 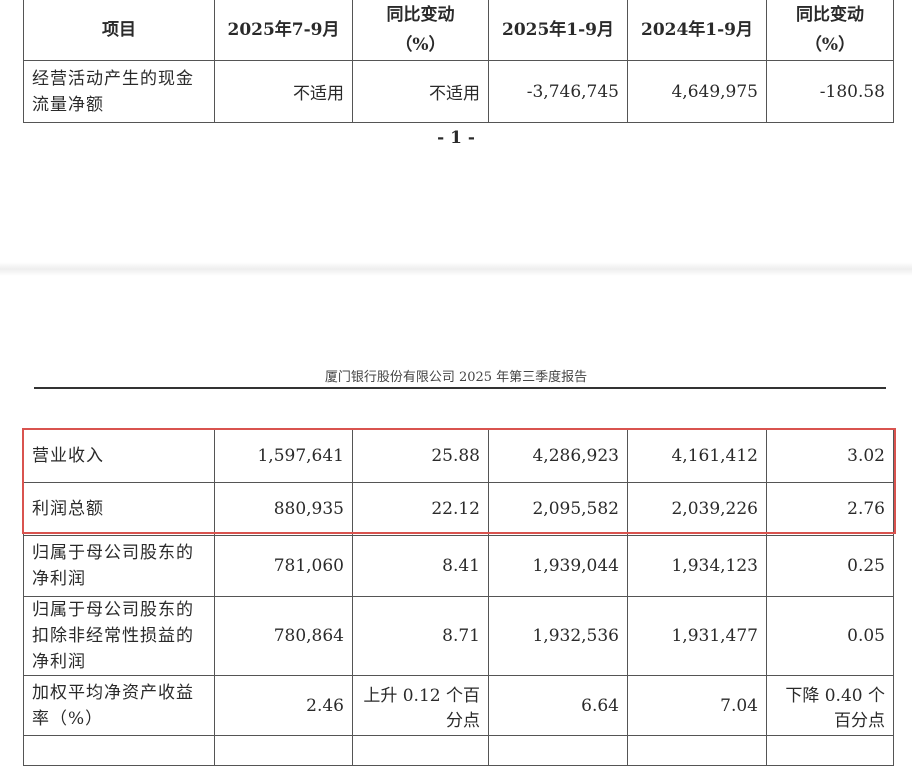 I want to click on cell: 1,939,044, so click(x=558, y=566).